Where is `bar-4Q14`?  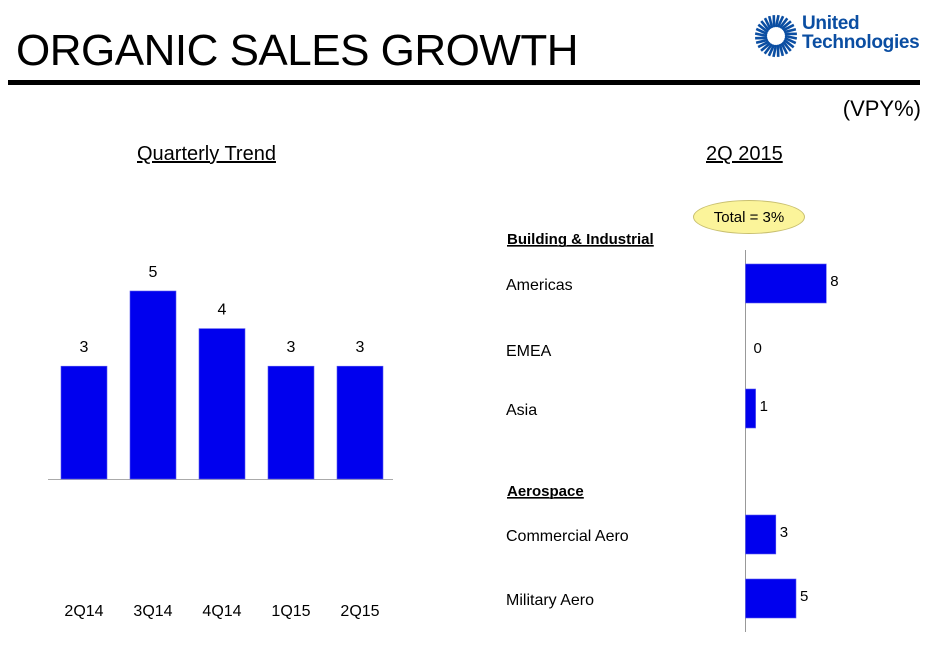 bar-4Q14 is located at coordinates (222, 404).